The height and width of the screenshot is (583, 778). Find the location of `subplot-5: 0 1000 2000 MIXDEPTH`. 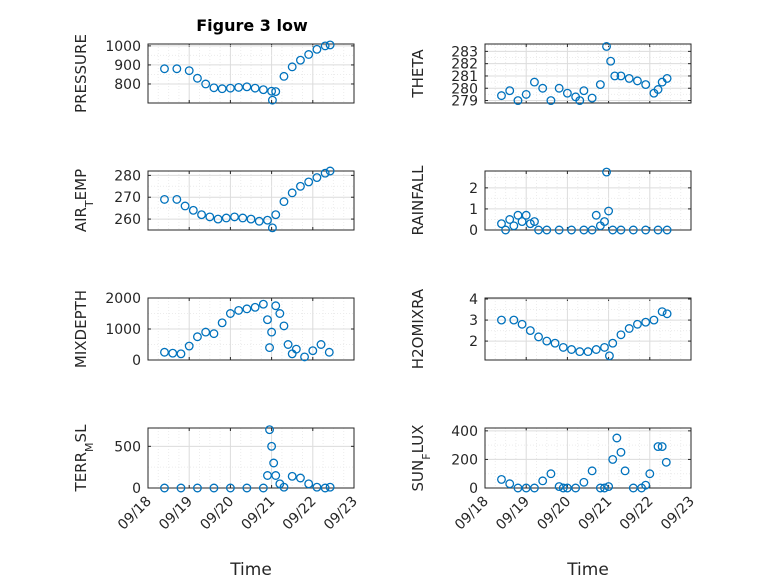

subplot-5: 0 1000 2000 MIXDEPTH is located at coordinates (213, 329).